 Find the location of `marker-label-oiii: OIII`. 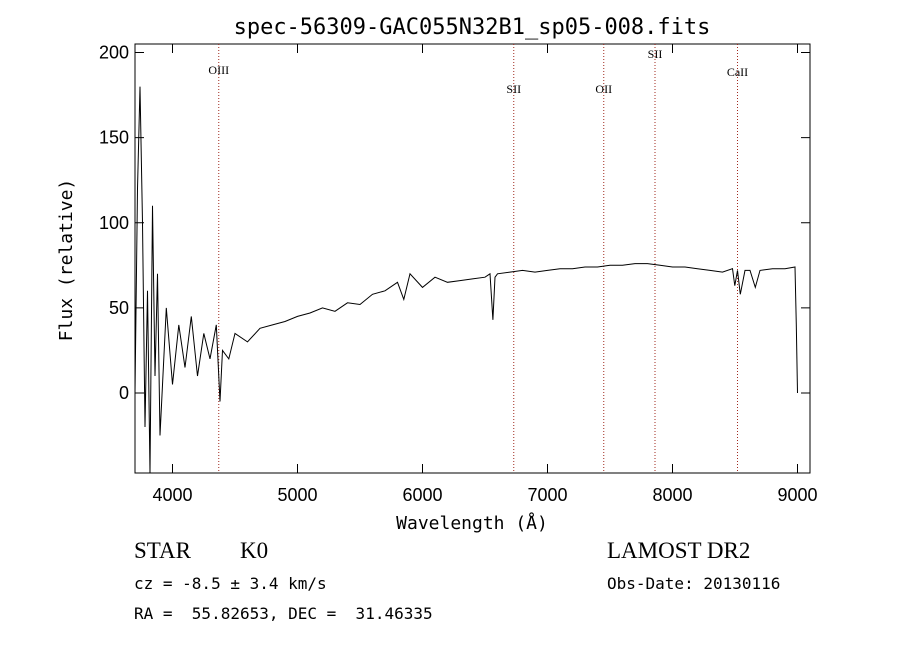

marker-label-oiii: OIII is located at coordinates (218, 70).